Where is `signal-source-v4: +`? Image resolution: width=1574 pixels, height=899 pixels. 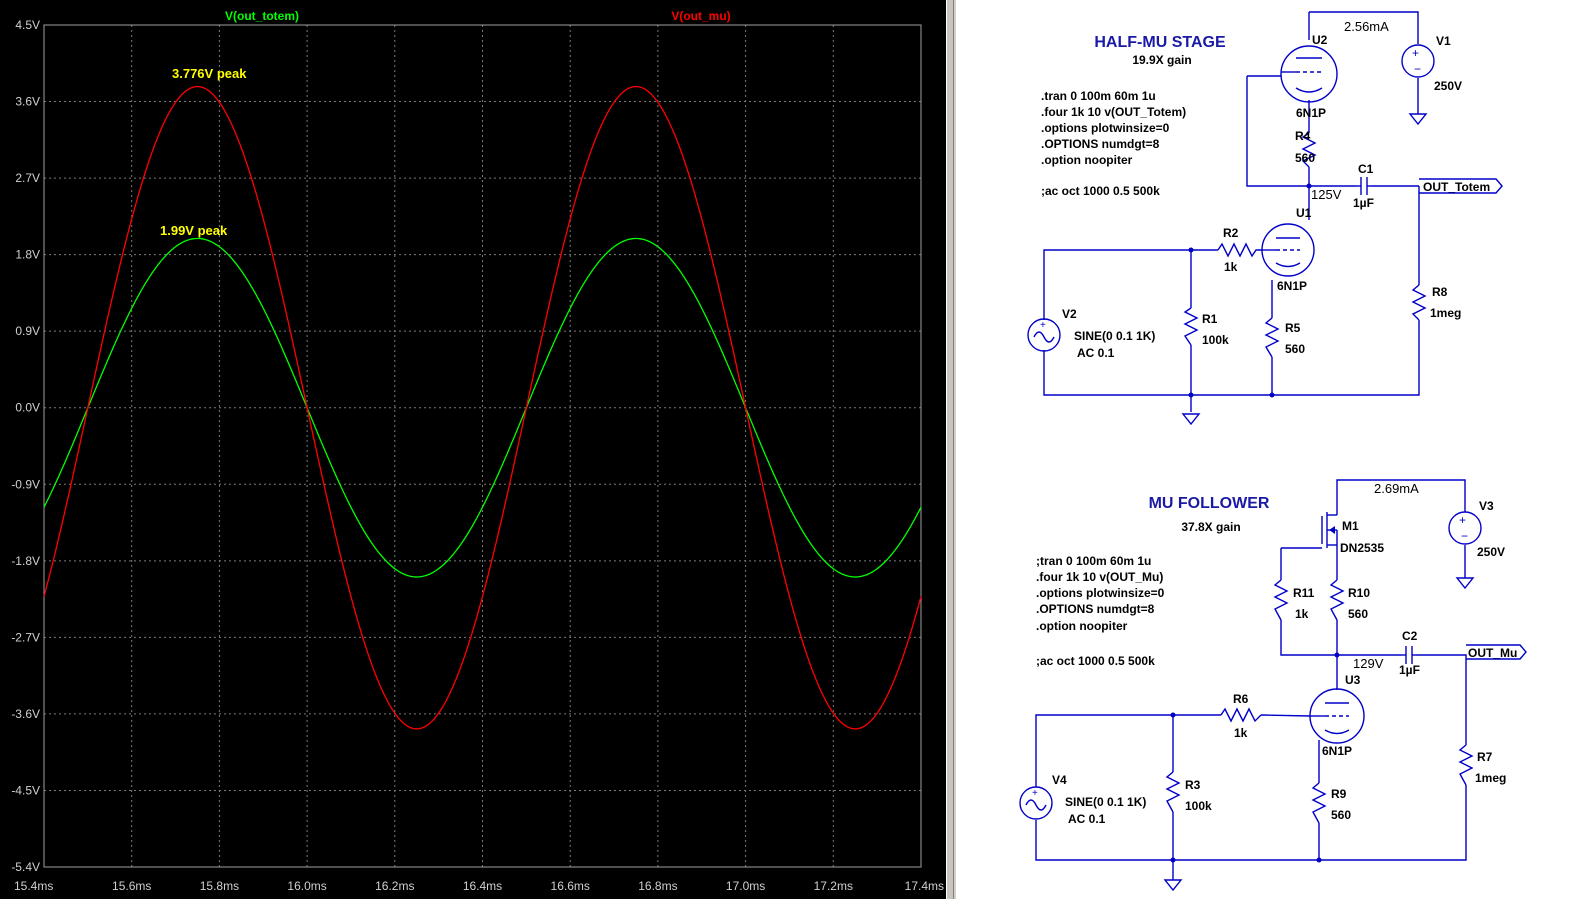
signal-source-v4: + is located at coordinates (1036, 803).